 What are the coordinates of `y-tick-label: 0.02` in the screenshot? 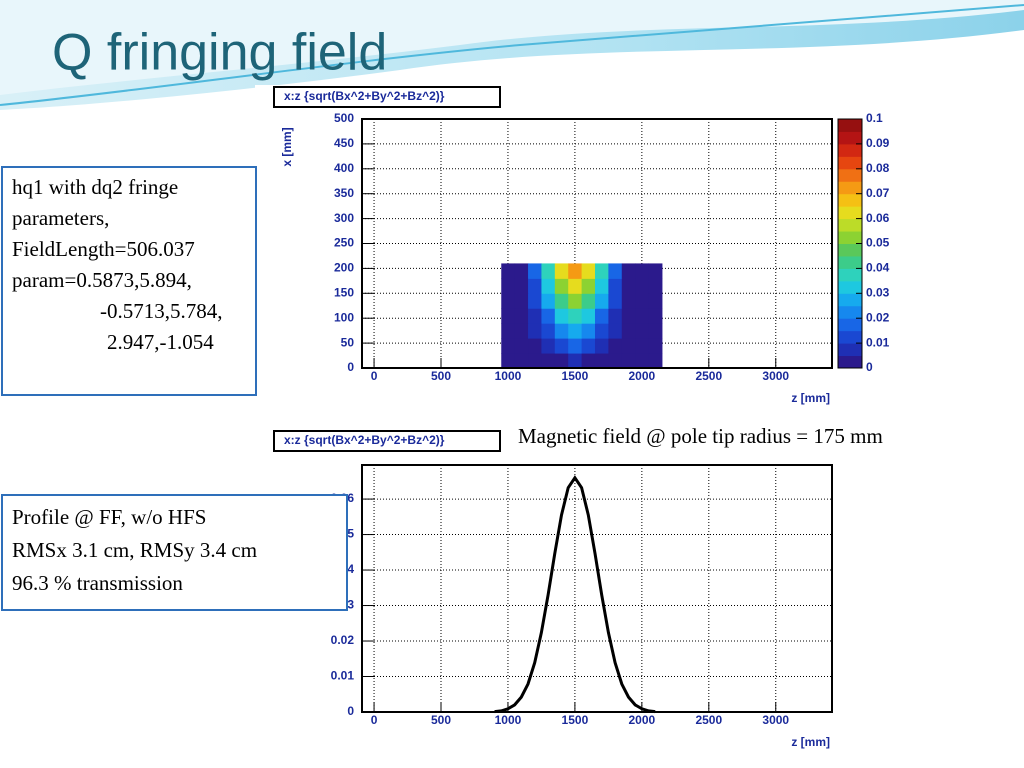 It's located at (343, 640).